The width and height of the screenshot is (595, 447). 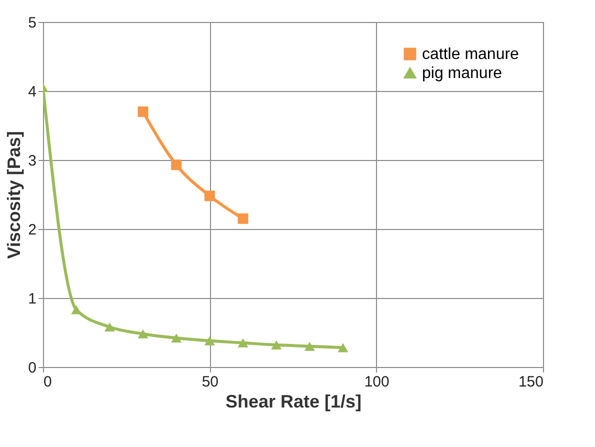 I want to click on legend-label: pig manure, so click(x=462, y=73).